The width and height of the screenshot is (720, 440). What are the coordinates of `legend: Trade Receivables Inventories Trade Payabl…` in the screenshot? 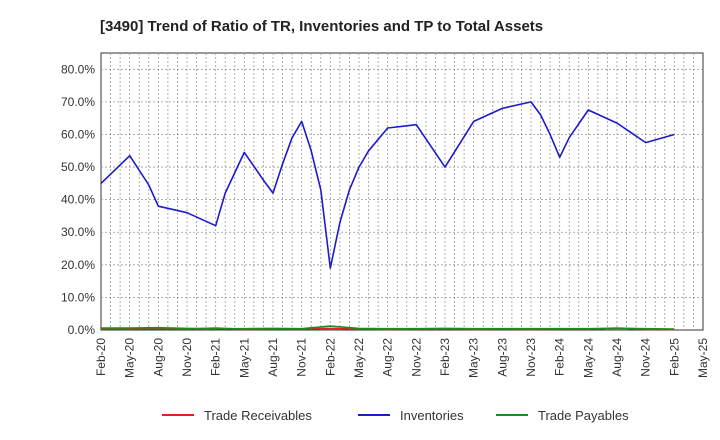 It's located at (395, 415).